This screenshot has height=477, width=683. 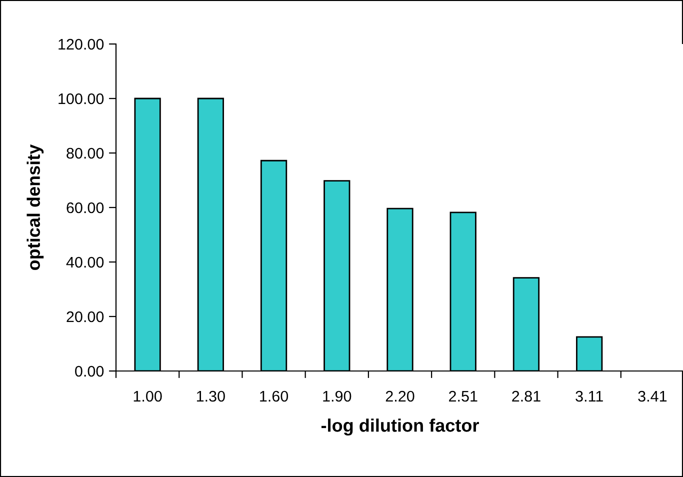 What do you see at coordinates (526, 396) in the screenshot?
I see `x-tick-label: 2.81` at bounding box center [526, 396].